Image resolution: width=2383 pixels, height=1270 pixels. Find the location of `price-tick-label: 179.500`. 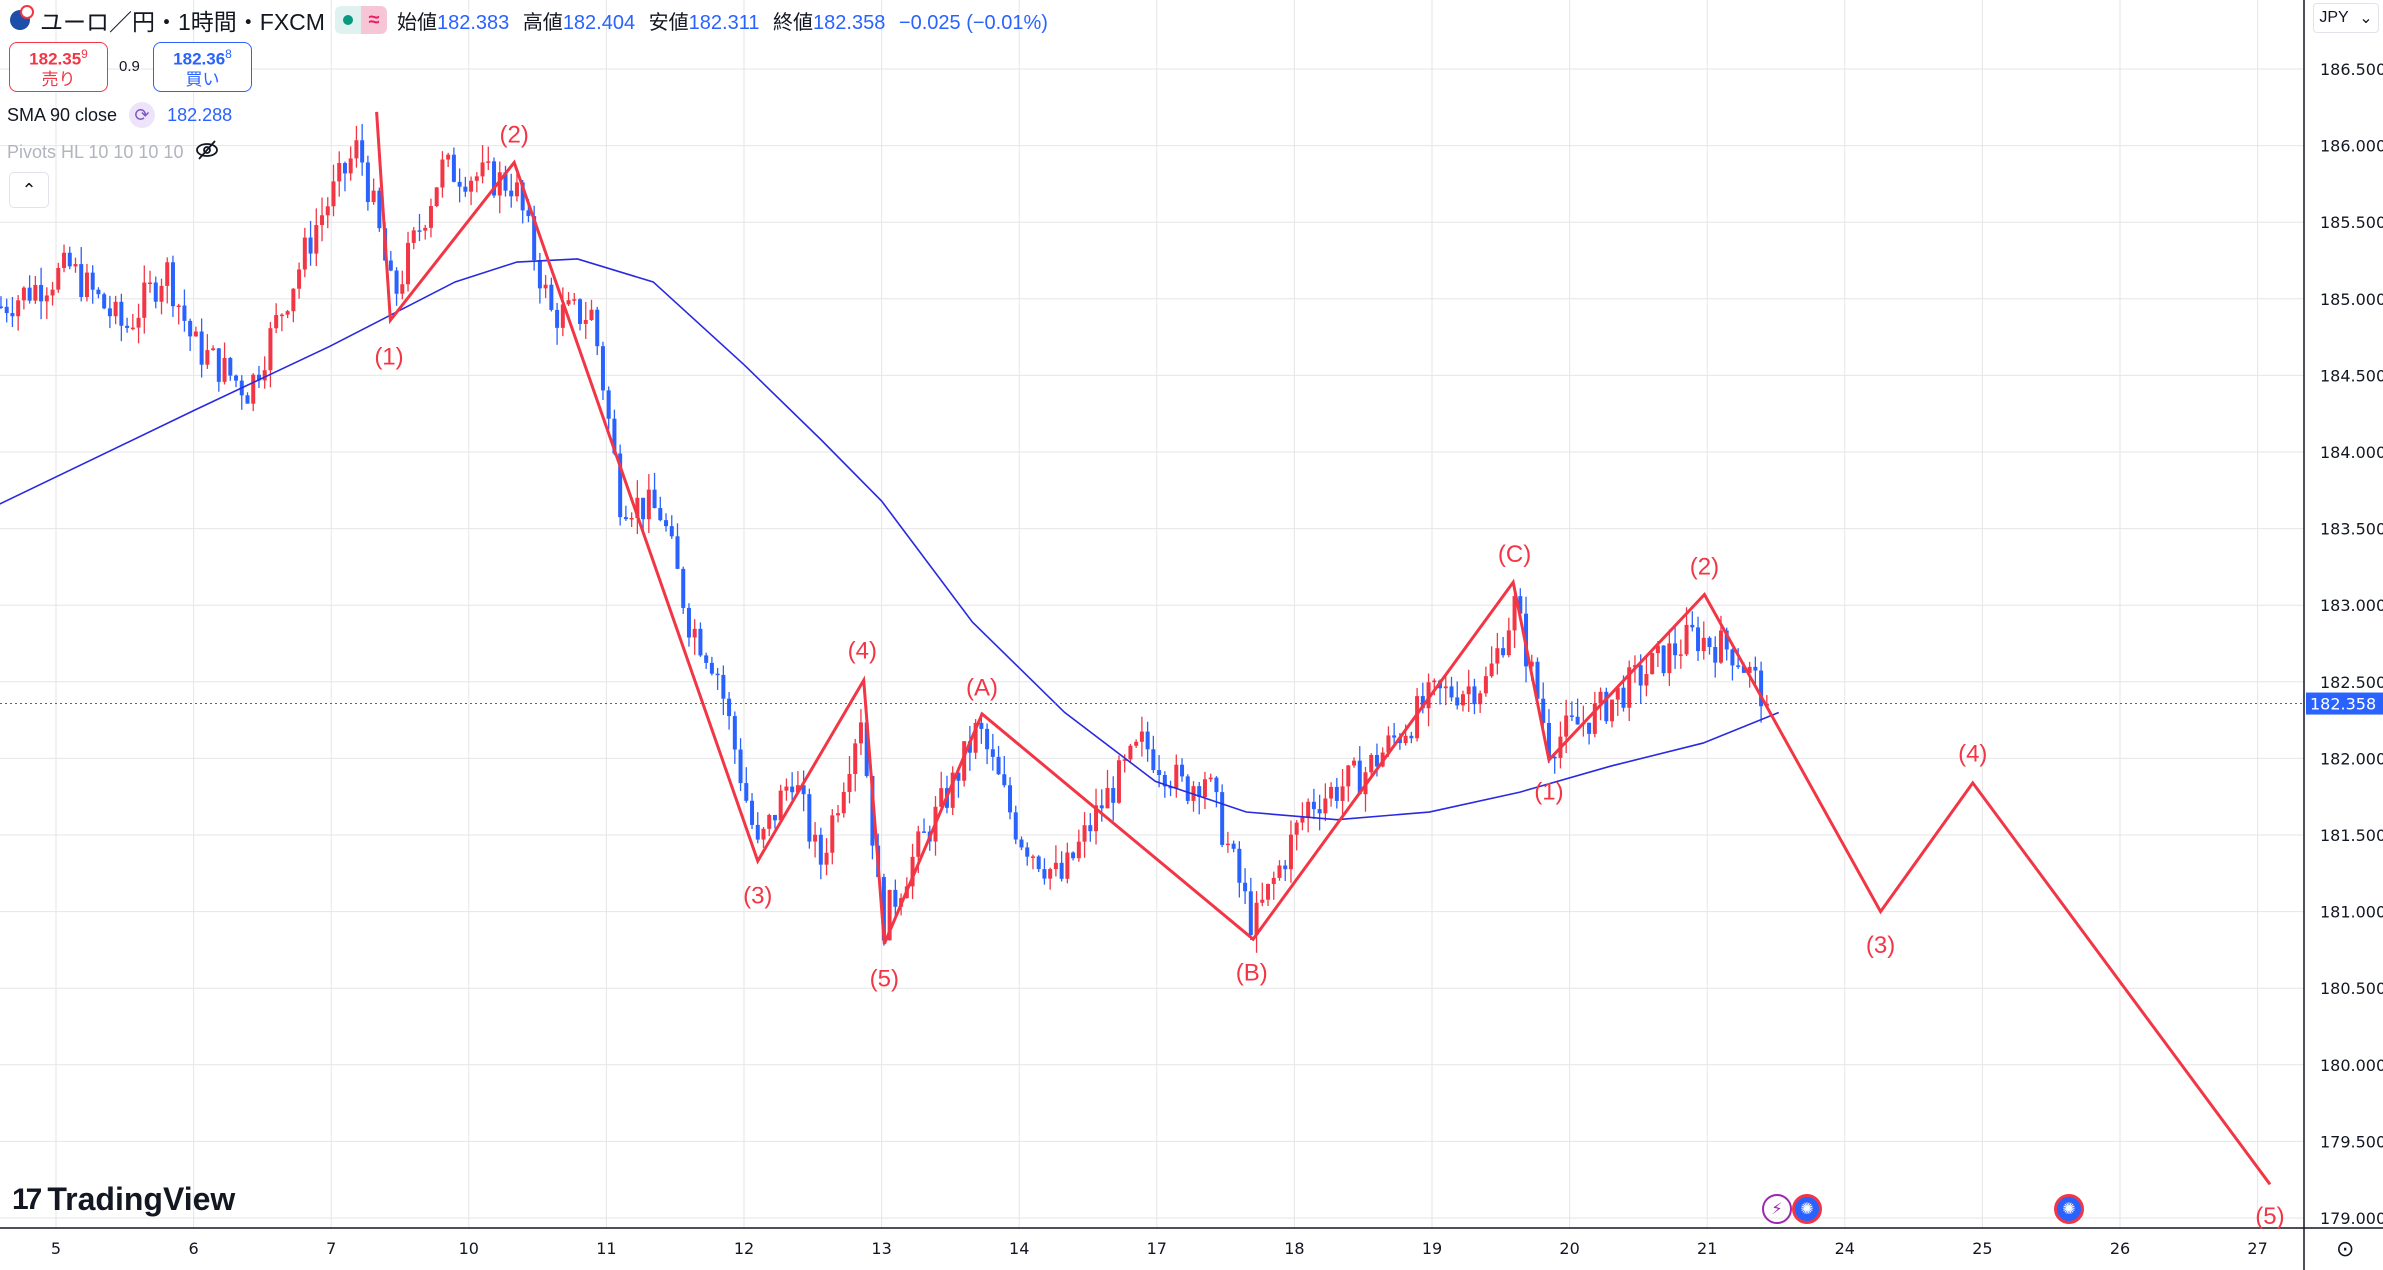

price-tick-label: 179.500 is located at coordinates (2351, 1141).